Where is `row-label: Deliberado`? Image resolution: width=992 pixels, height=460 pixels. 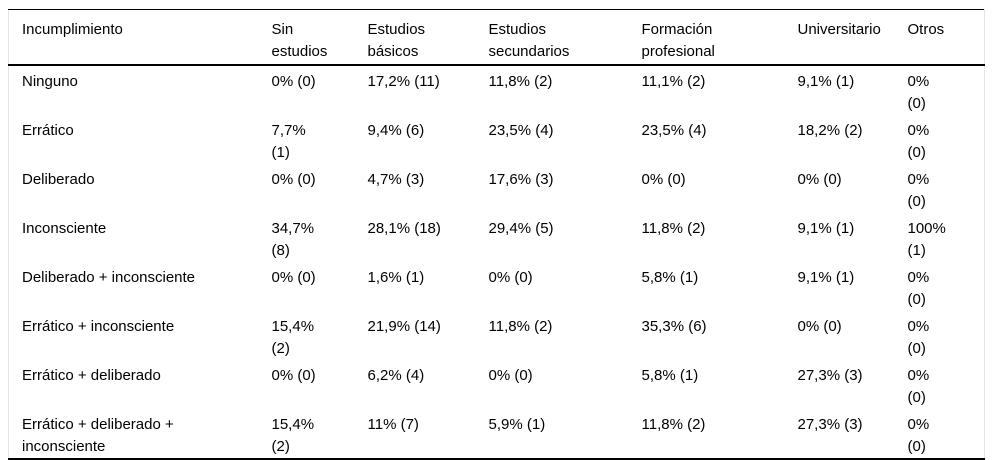
row-label: Deliberado is located at coordinates (58, 179).